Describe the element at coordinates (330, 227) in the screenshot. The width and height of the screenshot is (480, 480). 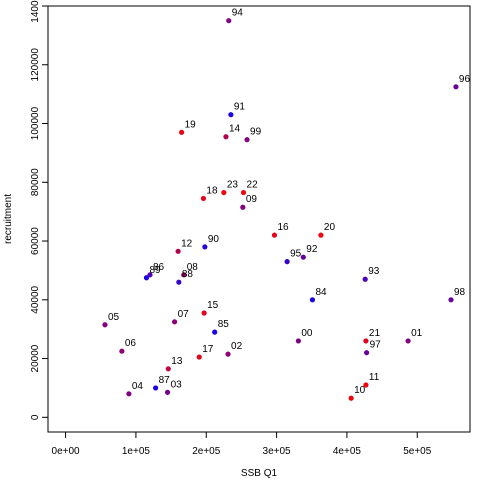
I see `data-point-label-20: 20` at that location.